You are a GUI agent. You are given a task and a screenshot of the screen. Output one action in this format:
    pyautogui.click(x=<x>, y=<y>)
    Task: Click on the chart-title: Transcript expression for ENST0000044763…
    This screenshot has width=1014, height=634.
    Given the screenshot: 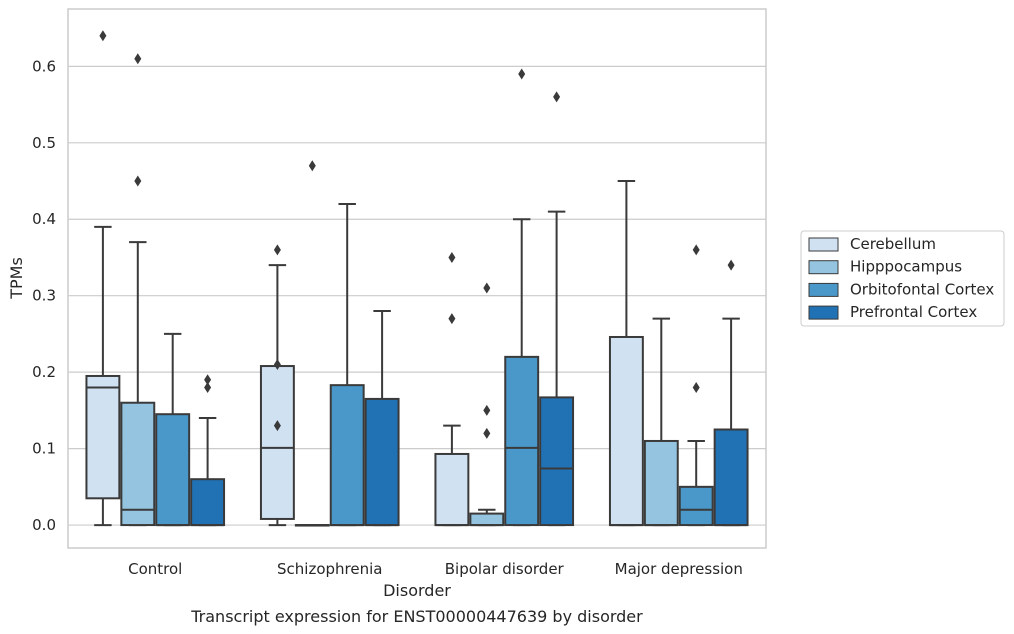 What is the action you would take?
    pyautogui.click(x=416, y=616)
    